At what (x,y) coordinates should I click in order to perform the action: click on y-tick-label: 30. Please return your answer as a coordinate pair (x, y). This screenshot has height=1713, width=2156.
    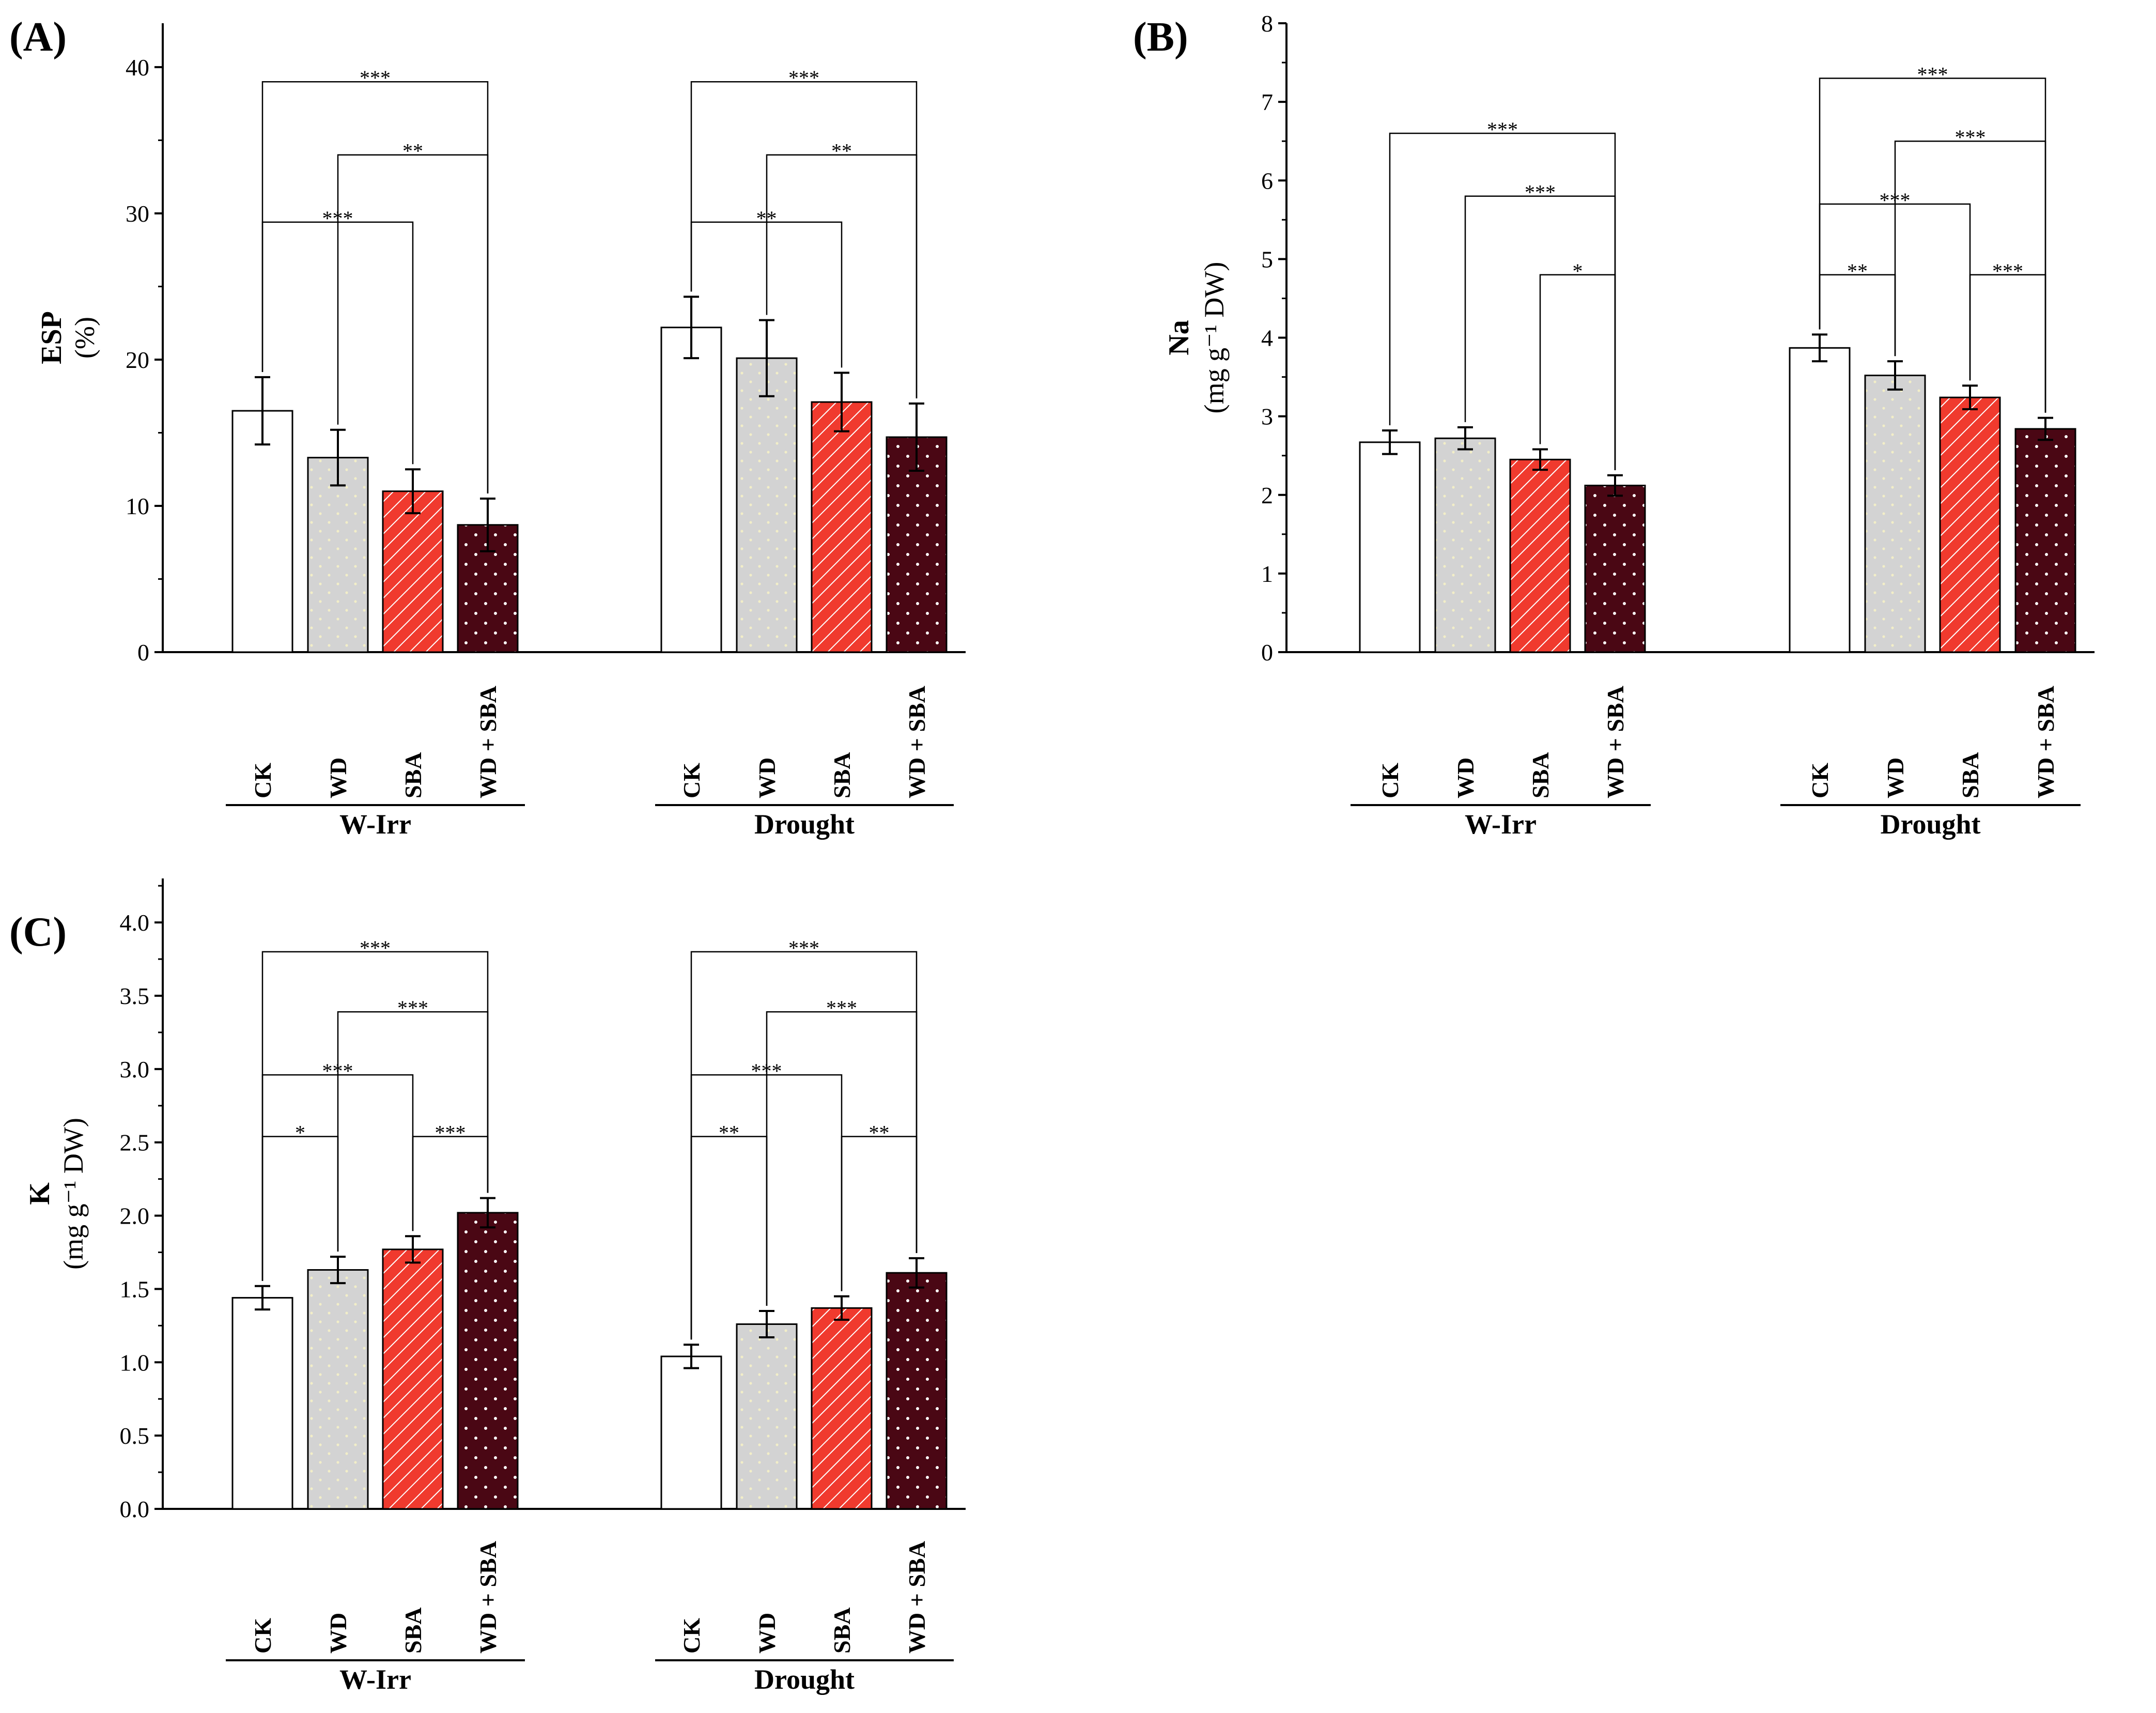
    Looking at the image, I should click on (137, 213).